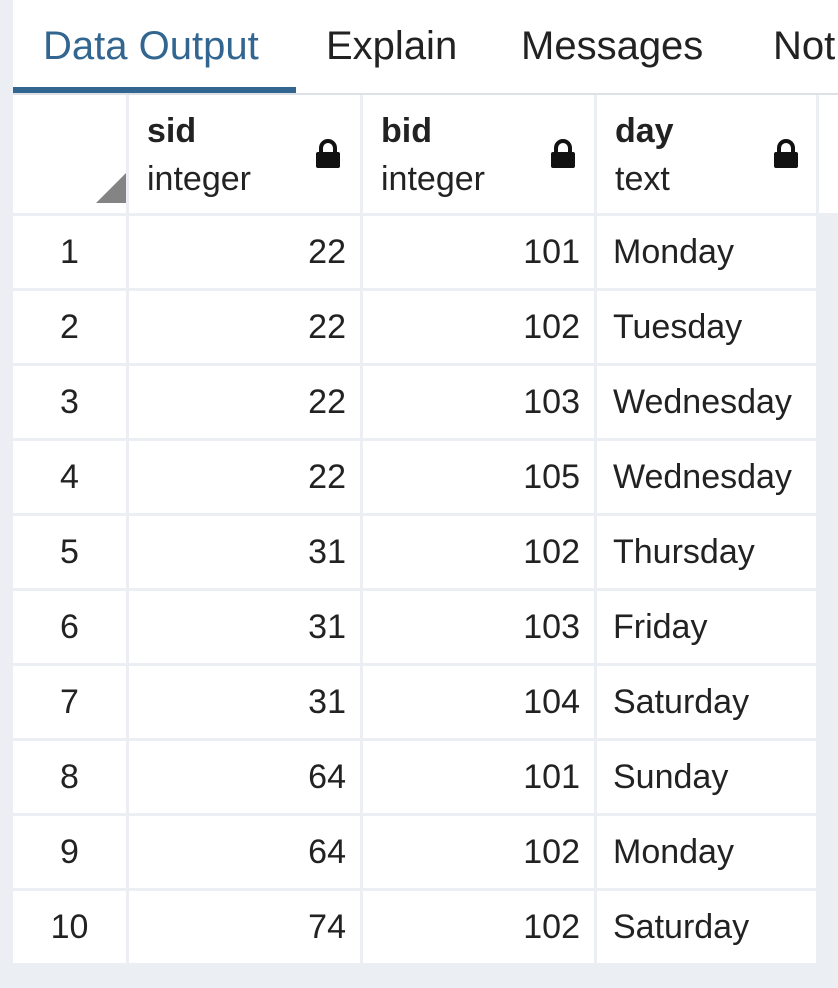  Describe the element at coordinates (406, 131) in the screenshot. I see `column-name: bid` at that location.